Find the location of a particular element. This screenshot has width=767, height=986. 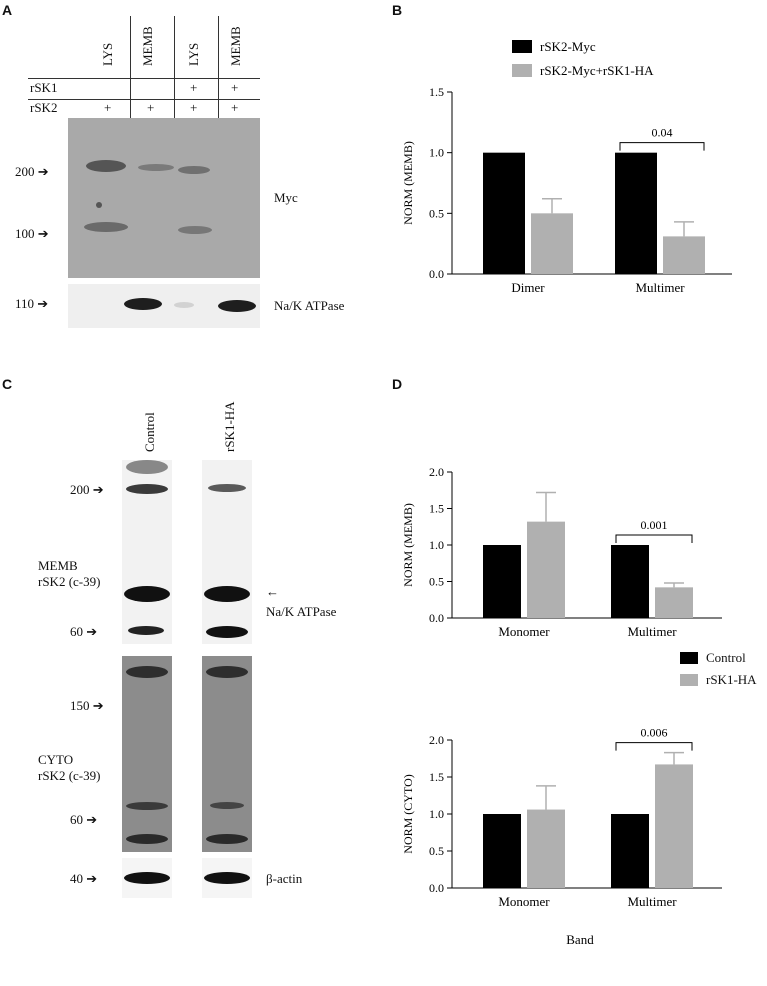

marker-200-c-label: 200 is located at coordinates (80, 489).